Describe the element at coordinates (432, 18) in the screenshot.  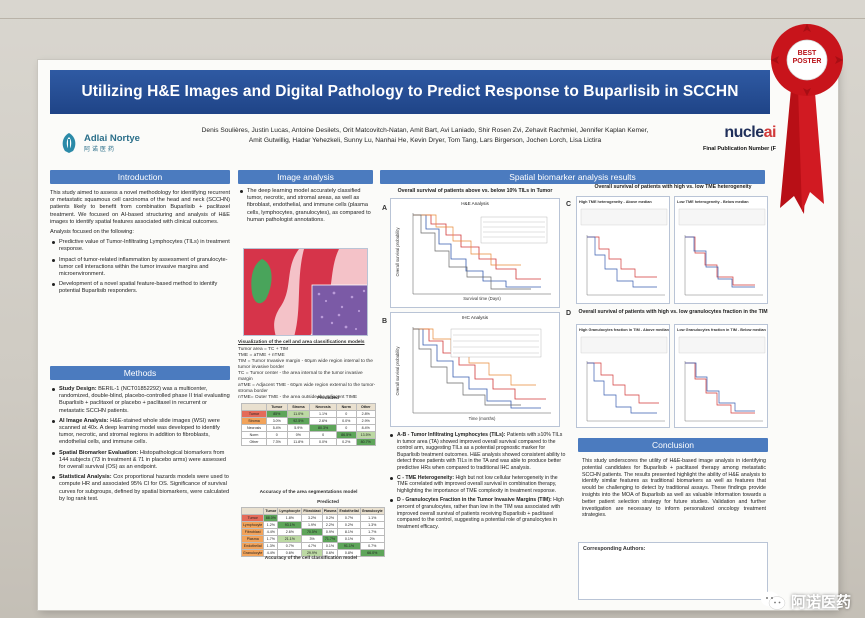
I see `wall-seam` at that location.